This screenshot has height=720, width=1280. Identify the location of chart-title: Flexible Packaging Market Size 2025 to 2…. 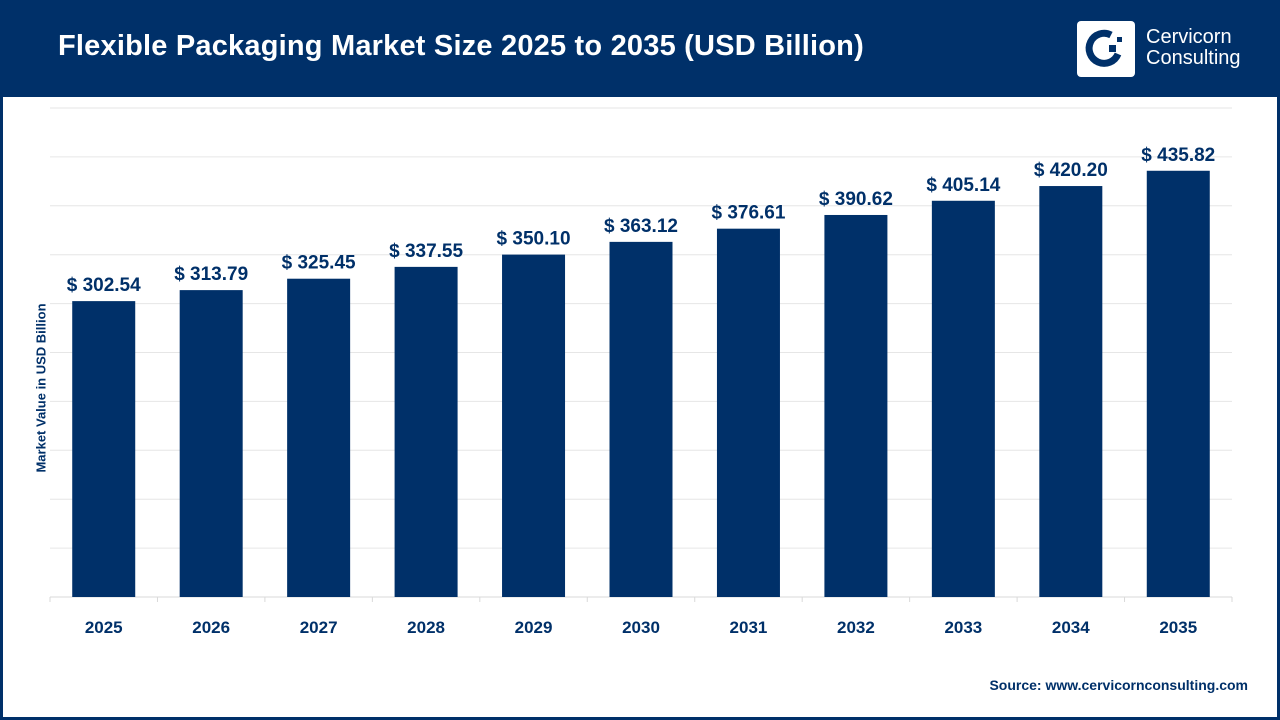
(461, 46).